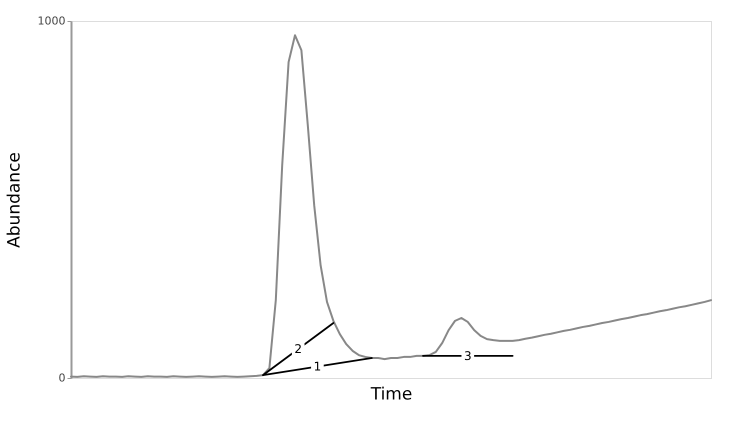 This screenshot has height=440, width=739. I want to click on series-label: 3, so click(468, 355).